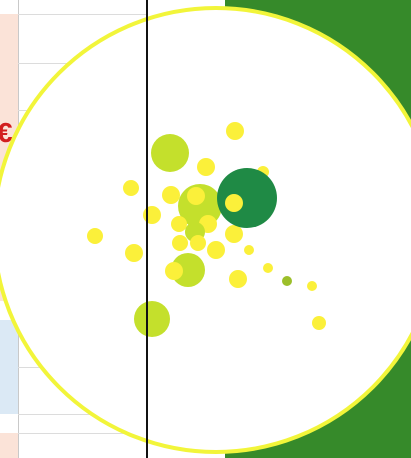 The height and width of the screenshot is (458, 411). I want to click on blue-panel, so click(9, 367).